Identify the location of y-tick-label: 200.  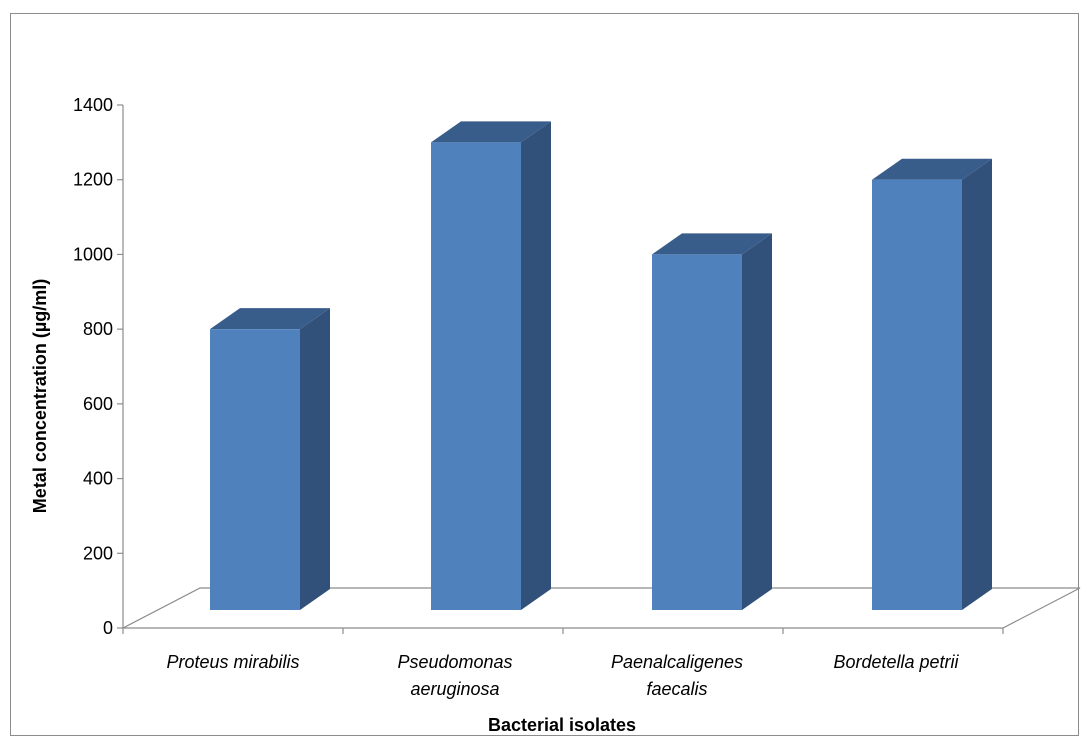
(98, 553).